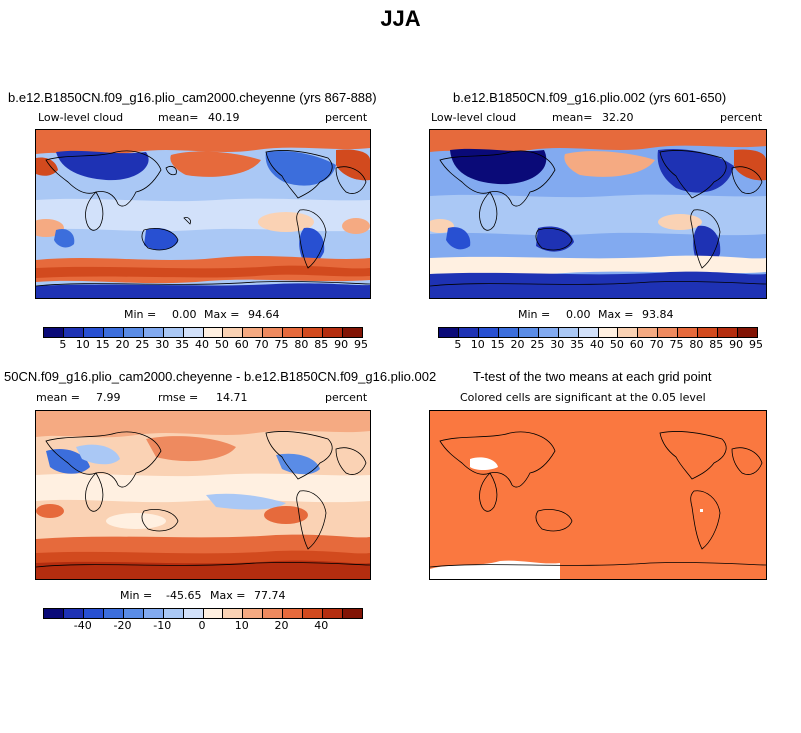  Describe the element at coordinates (224, 117) in the screenshot. I see `panel-test-mean-value: 40.19` at that location.